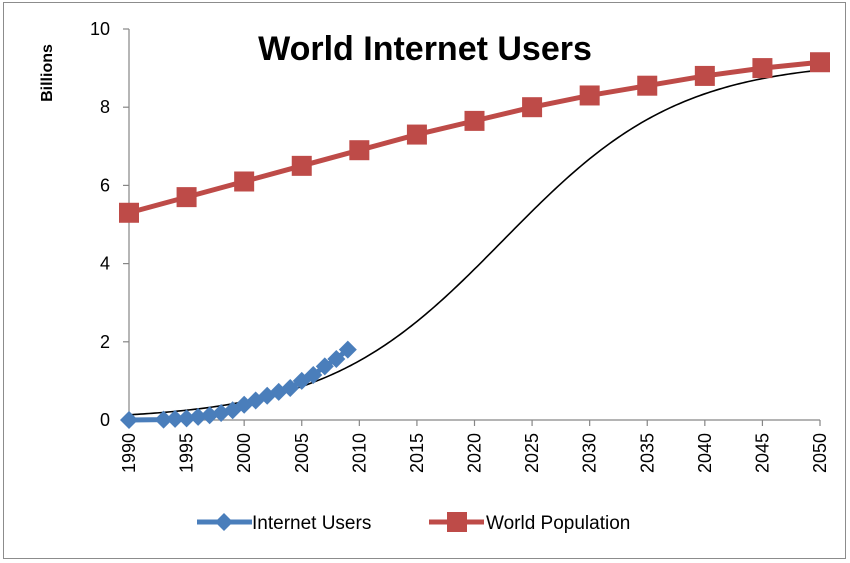 The width and height of the screenshot is (850, 563). I want to click on legend-marker-internet-users, so click(224, 522).